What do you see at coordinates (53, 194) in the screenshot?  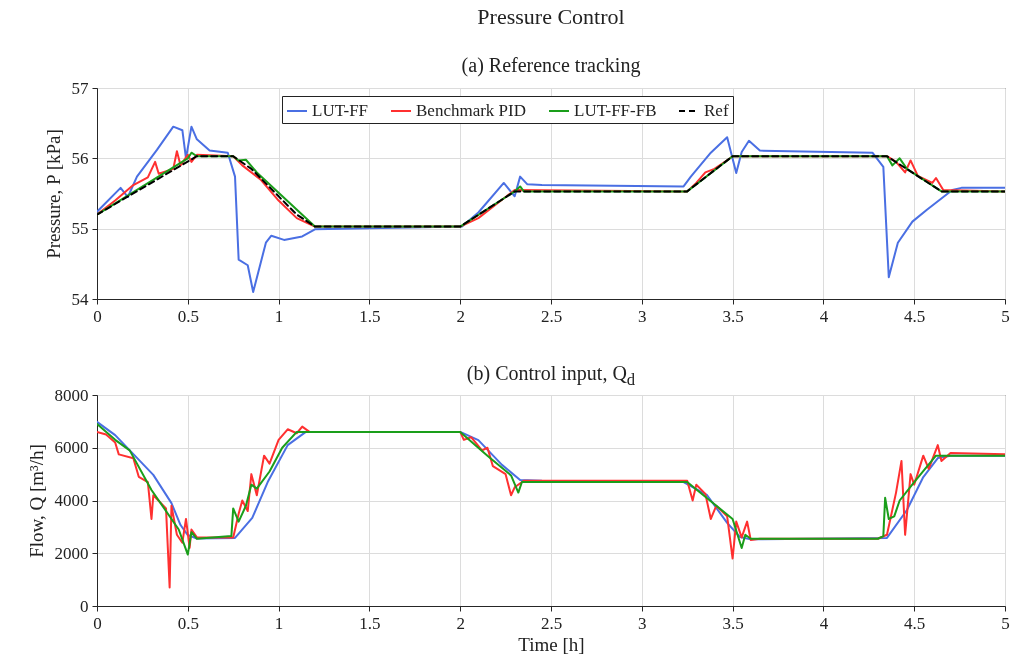 I see `y-axis-title: Pressure, P [kPa]` at bounding box center [53, 194].